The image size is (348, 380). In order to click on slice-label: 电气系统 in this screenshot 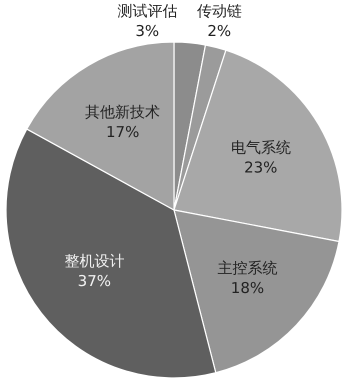, I will do `click(260, 147)`.